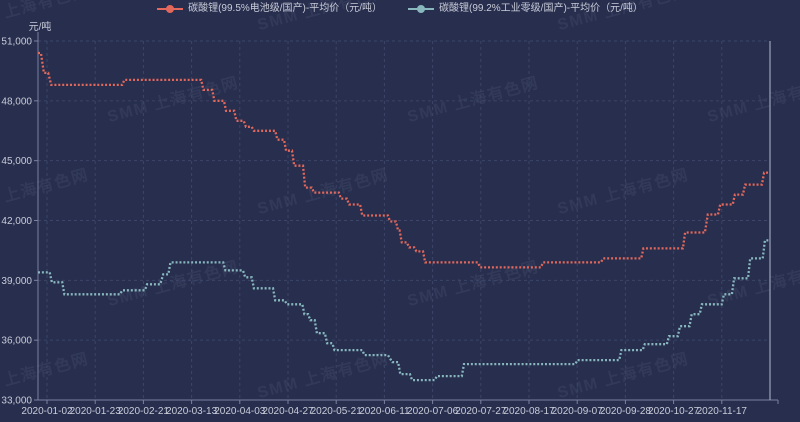 The width and height of the screenshot is (800, 422). I want to click on y-axis-unit-label: 元/吨, so click(40, 26).